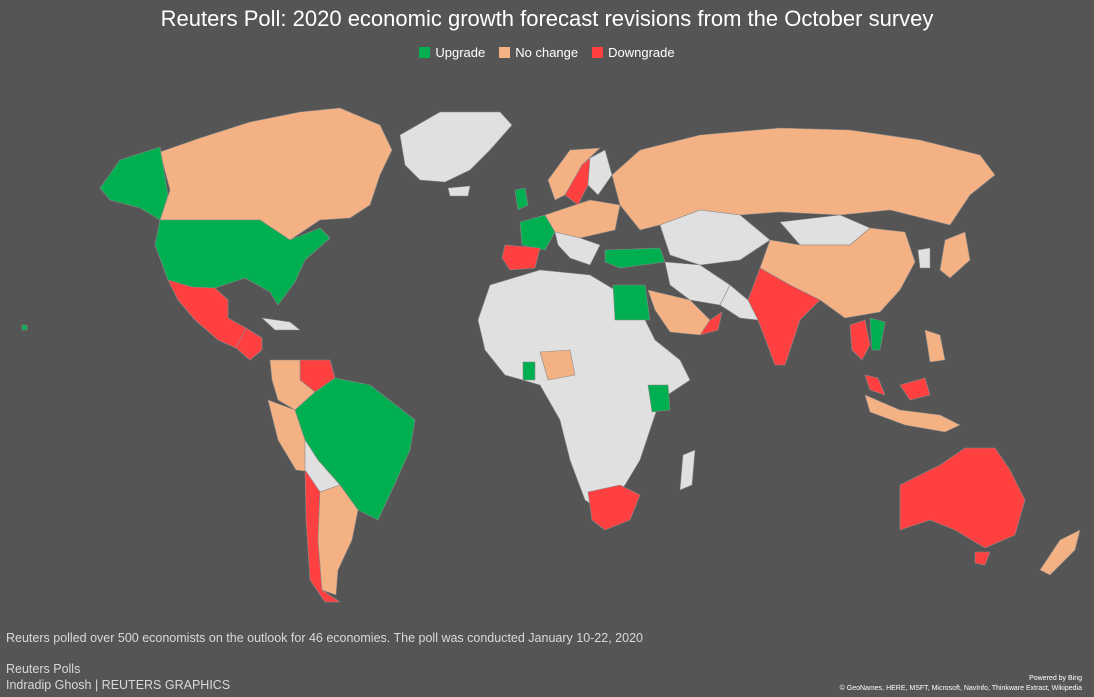 This screenshot has height=697, width=1094. Describe the element at coordinates (635, 258) in the screenshot. I see `region-turkey` at that location.